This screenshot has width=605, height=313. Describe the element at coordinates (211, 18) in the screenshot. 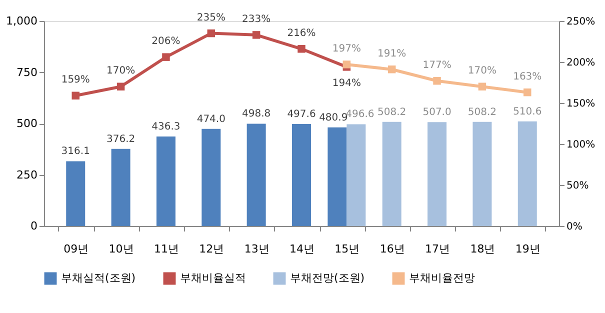

I see `data-label: 235%` at that location.